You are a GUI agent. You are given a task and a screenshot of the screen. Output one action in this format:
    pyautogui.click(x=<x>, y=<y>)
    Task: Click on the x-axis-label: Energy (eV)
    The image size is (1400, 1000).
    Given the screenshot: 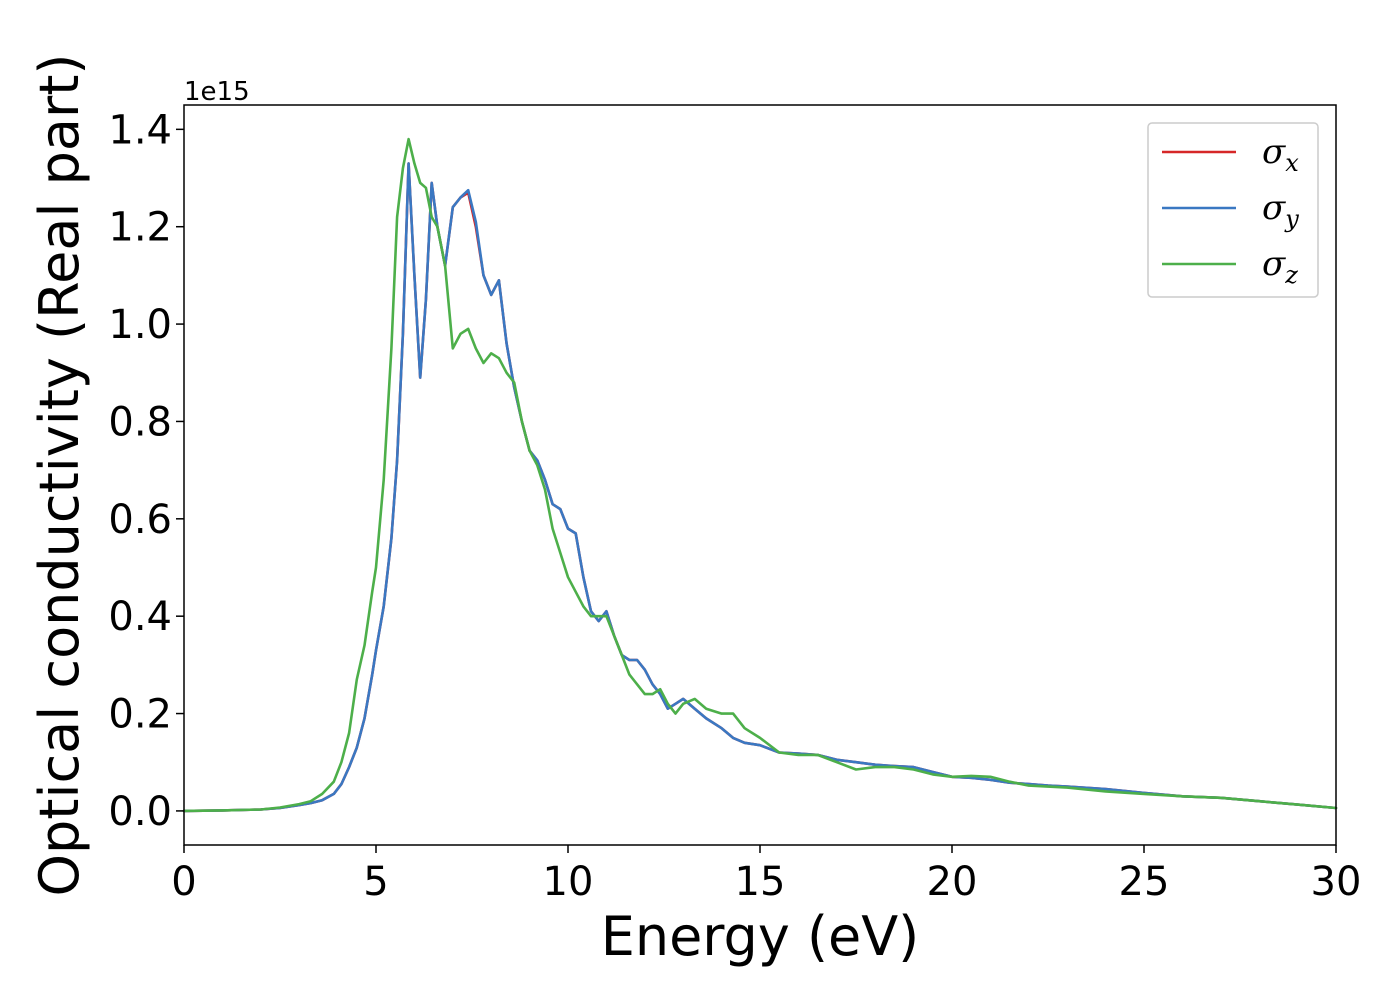 What is the action you would take?
    pyautogui.click(x=760, y=936)
    